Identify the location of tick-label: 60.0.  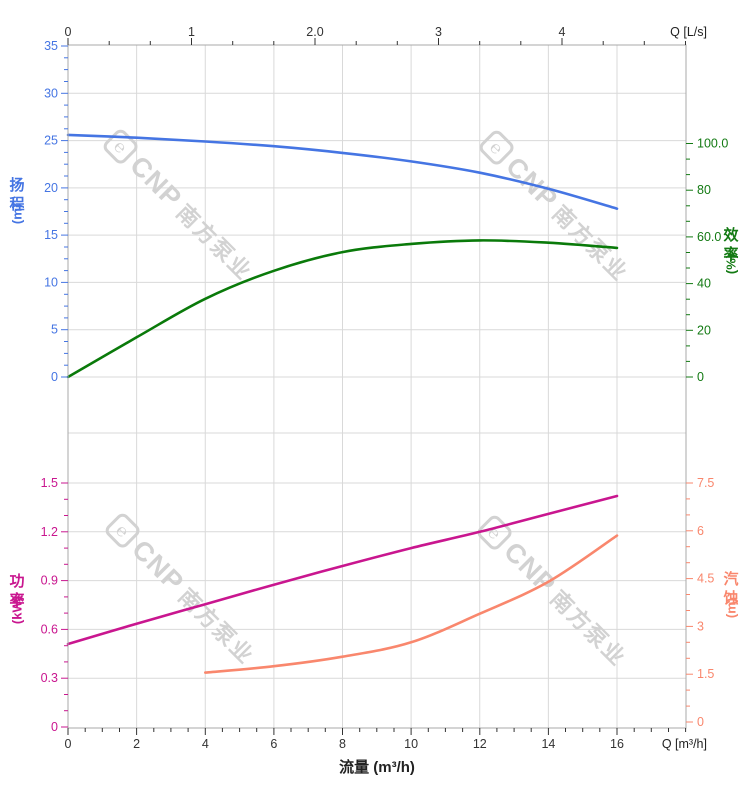
(709, 237).